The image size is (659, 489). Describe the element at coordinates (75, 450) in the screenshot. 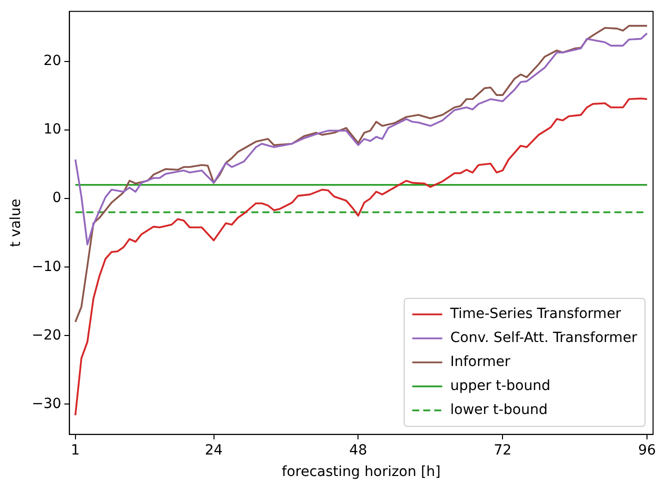

I see `x-tick-label: 1` at that location.